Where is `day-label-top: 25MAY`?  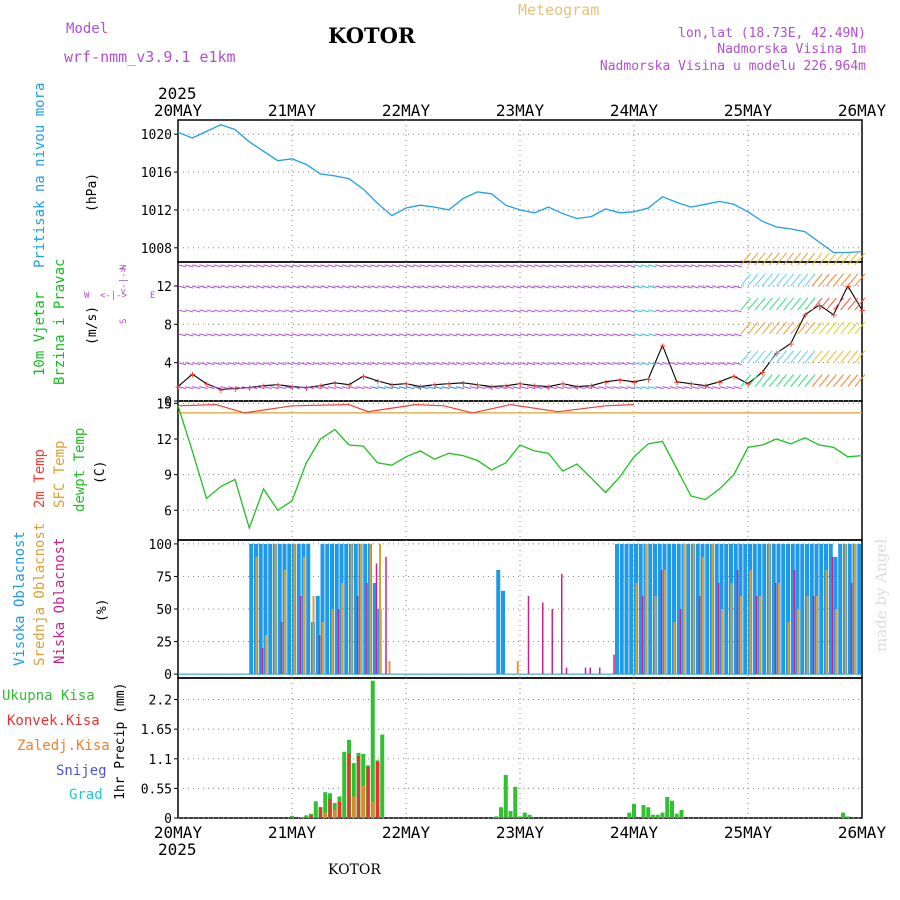
day-label-top: 25MAY is located at coordinates (748, 110).